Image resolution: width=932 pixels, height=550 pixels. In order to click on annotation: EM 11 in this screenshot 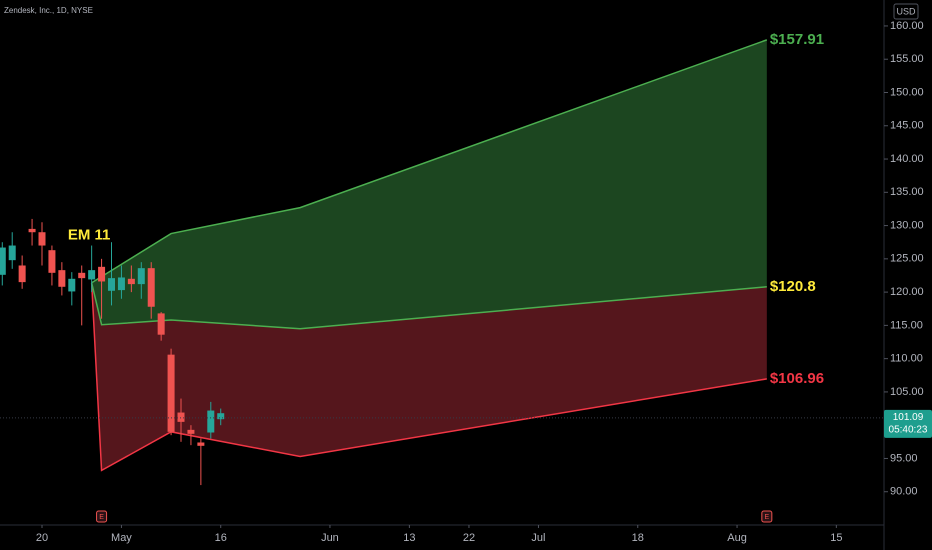, I will do `click(89, 235)`.